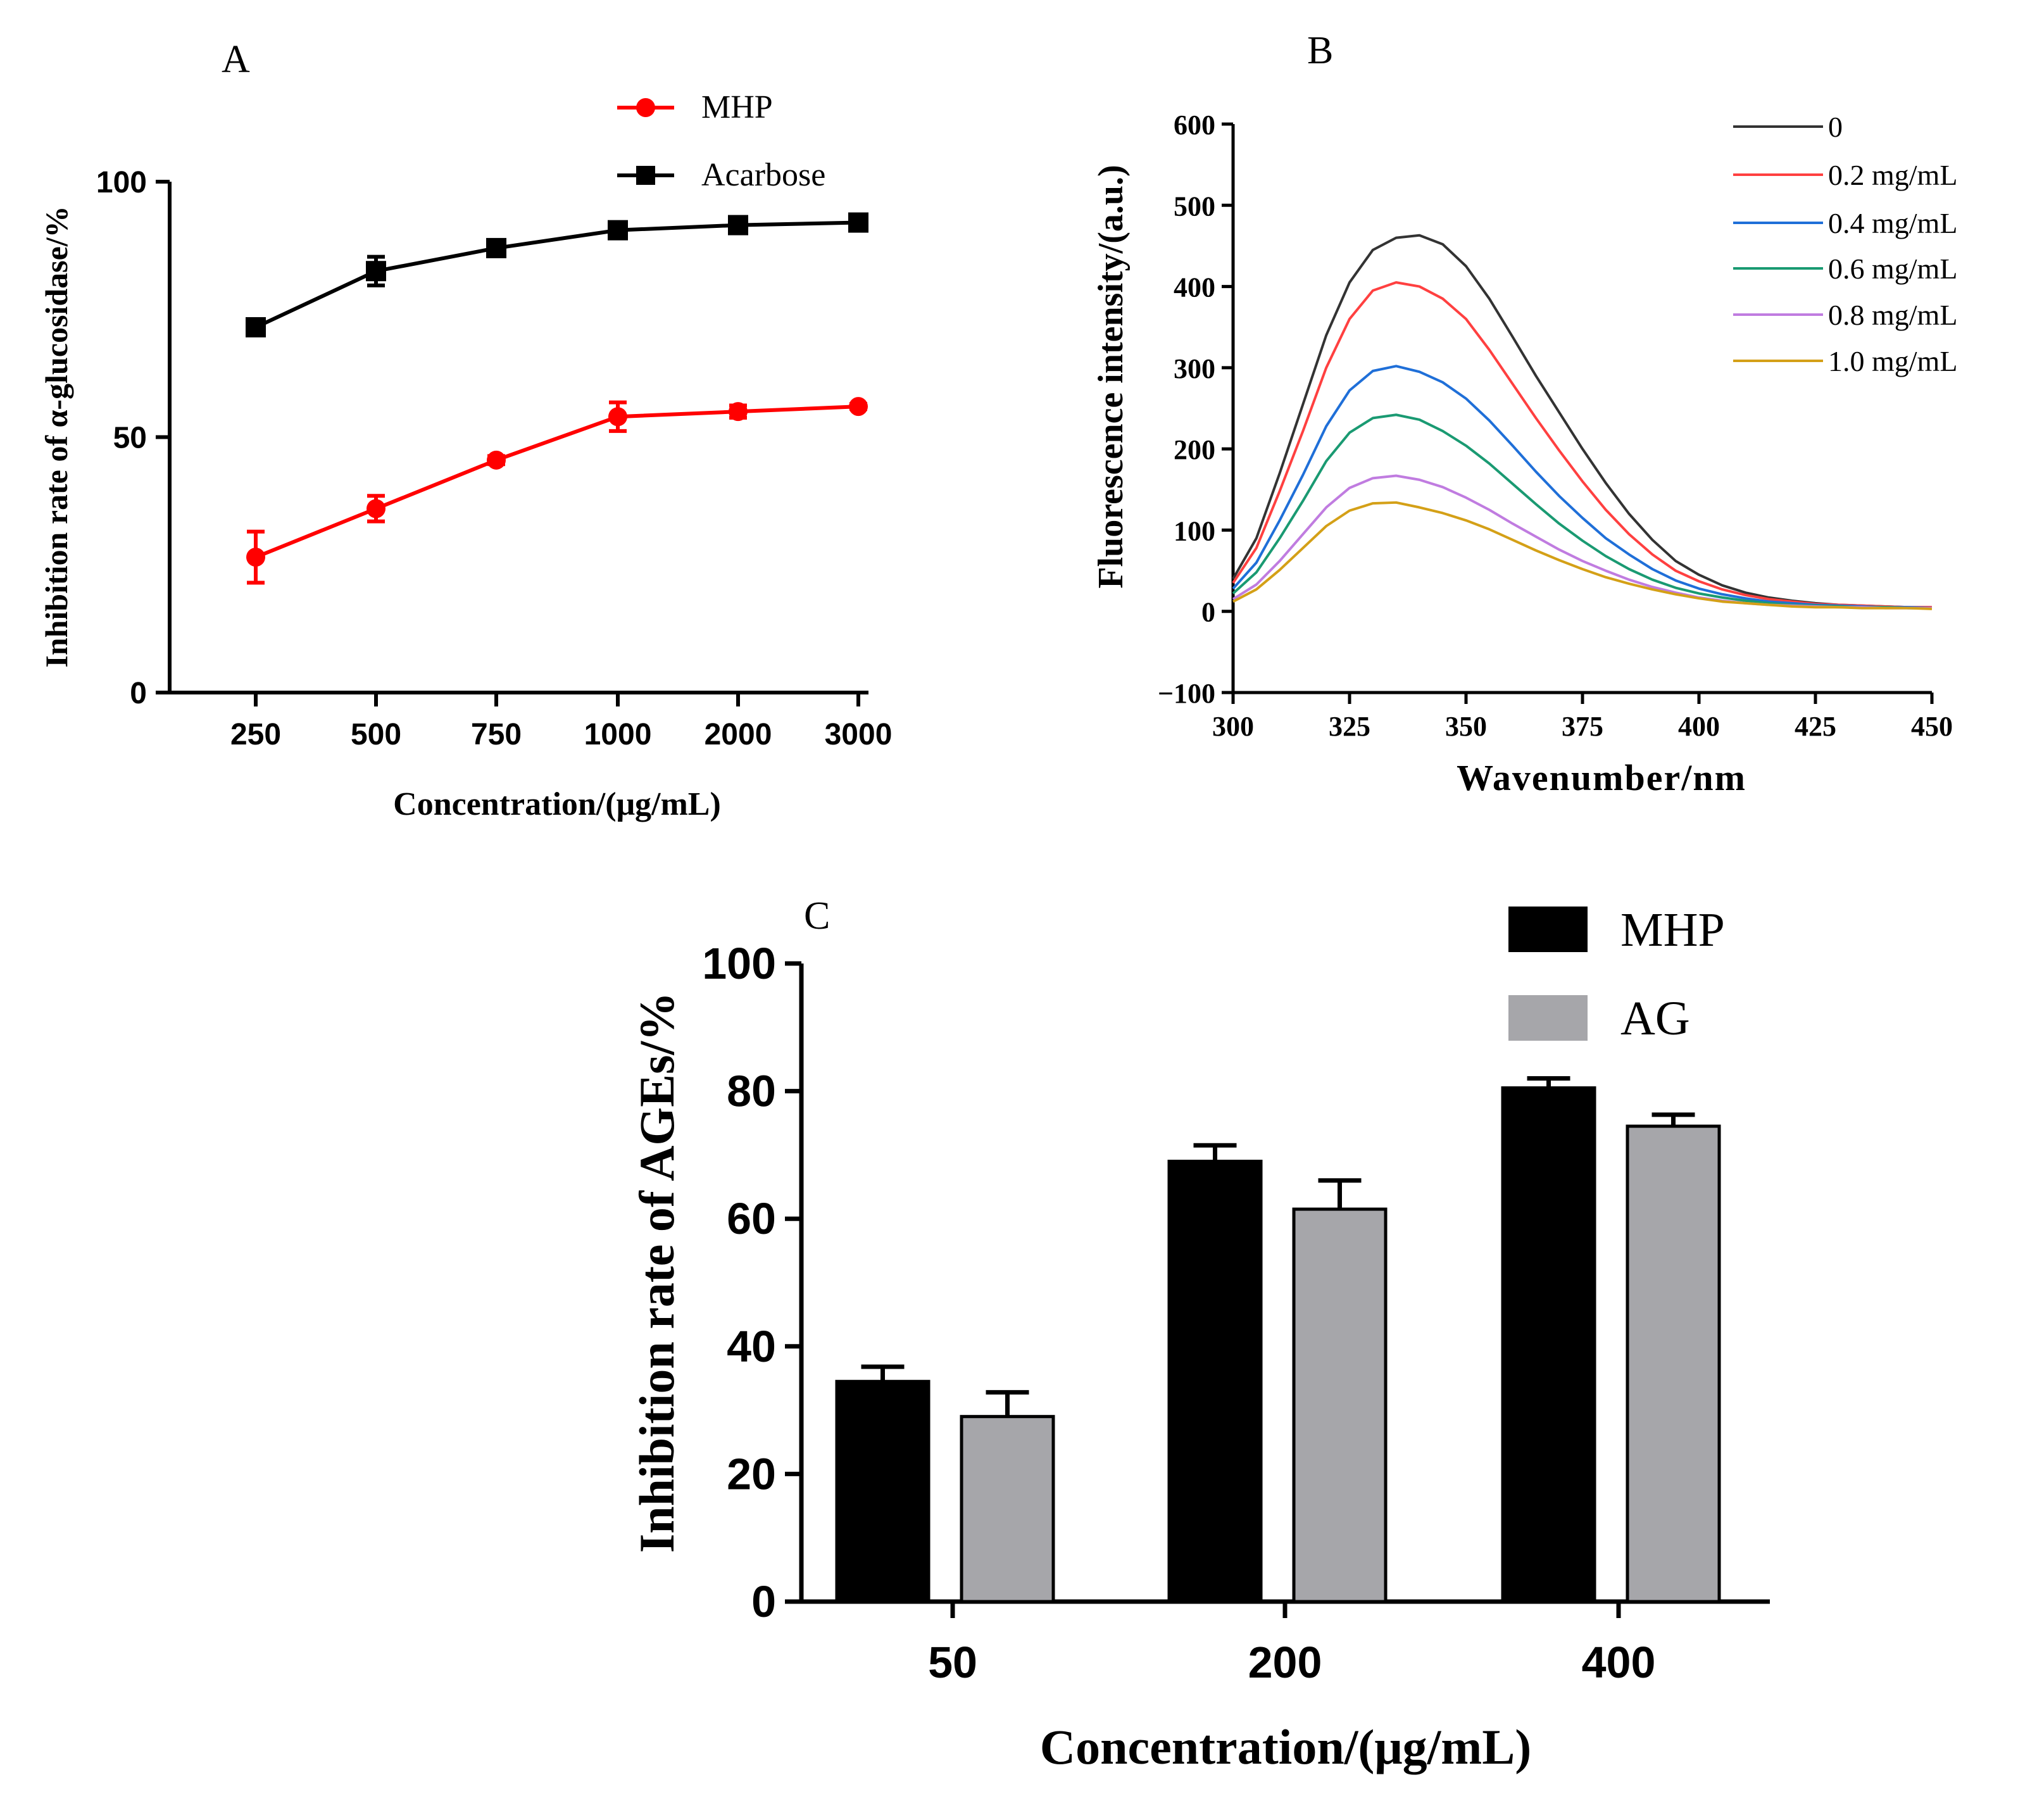 The width and height of the screenshot is (2018, 1820). I want to click on panel-a-y-ticks: 0 50 100, so click(133, 438).